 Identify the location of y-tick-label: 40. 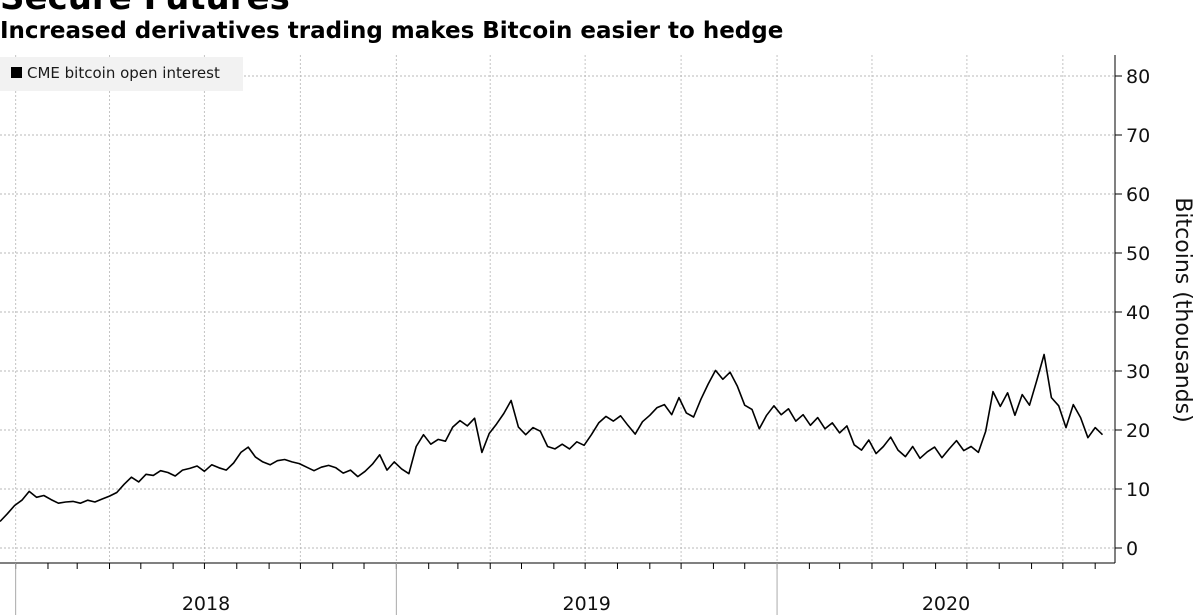
(1138, 313).